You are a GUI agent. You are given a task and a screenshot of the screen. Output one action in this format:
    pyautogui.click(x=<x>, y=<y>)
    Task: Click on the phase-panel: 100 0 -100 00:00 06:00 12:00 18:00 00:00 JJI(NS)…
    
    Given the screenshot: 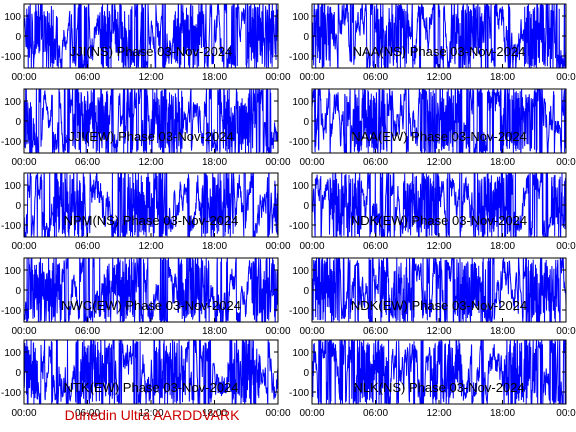 What is the action you would take?
    pyautogui.click(x=146, y=43)
    